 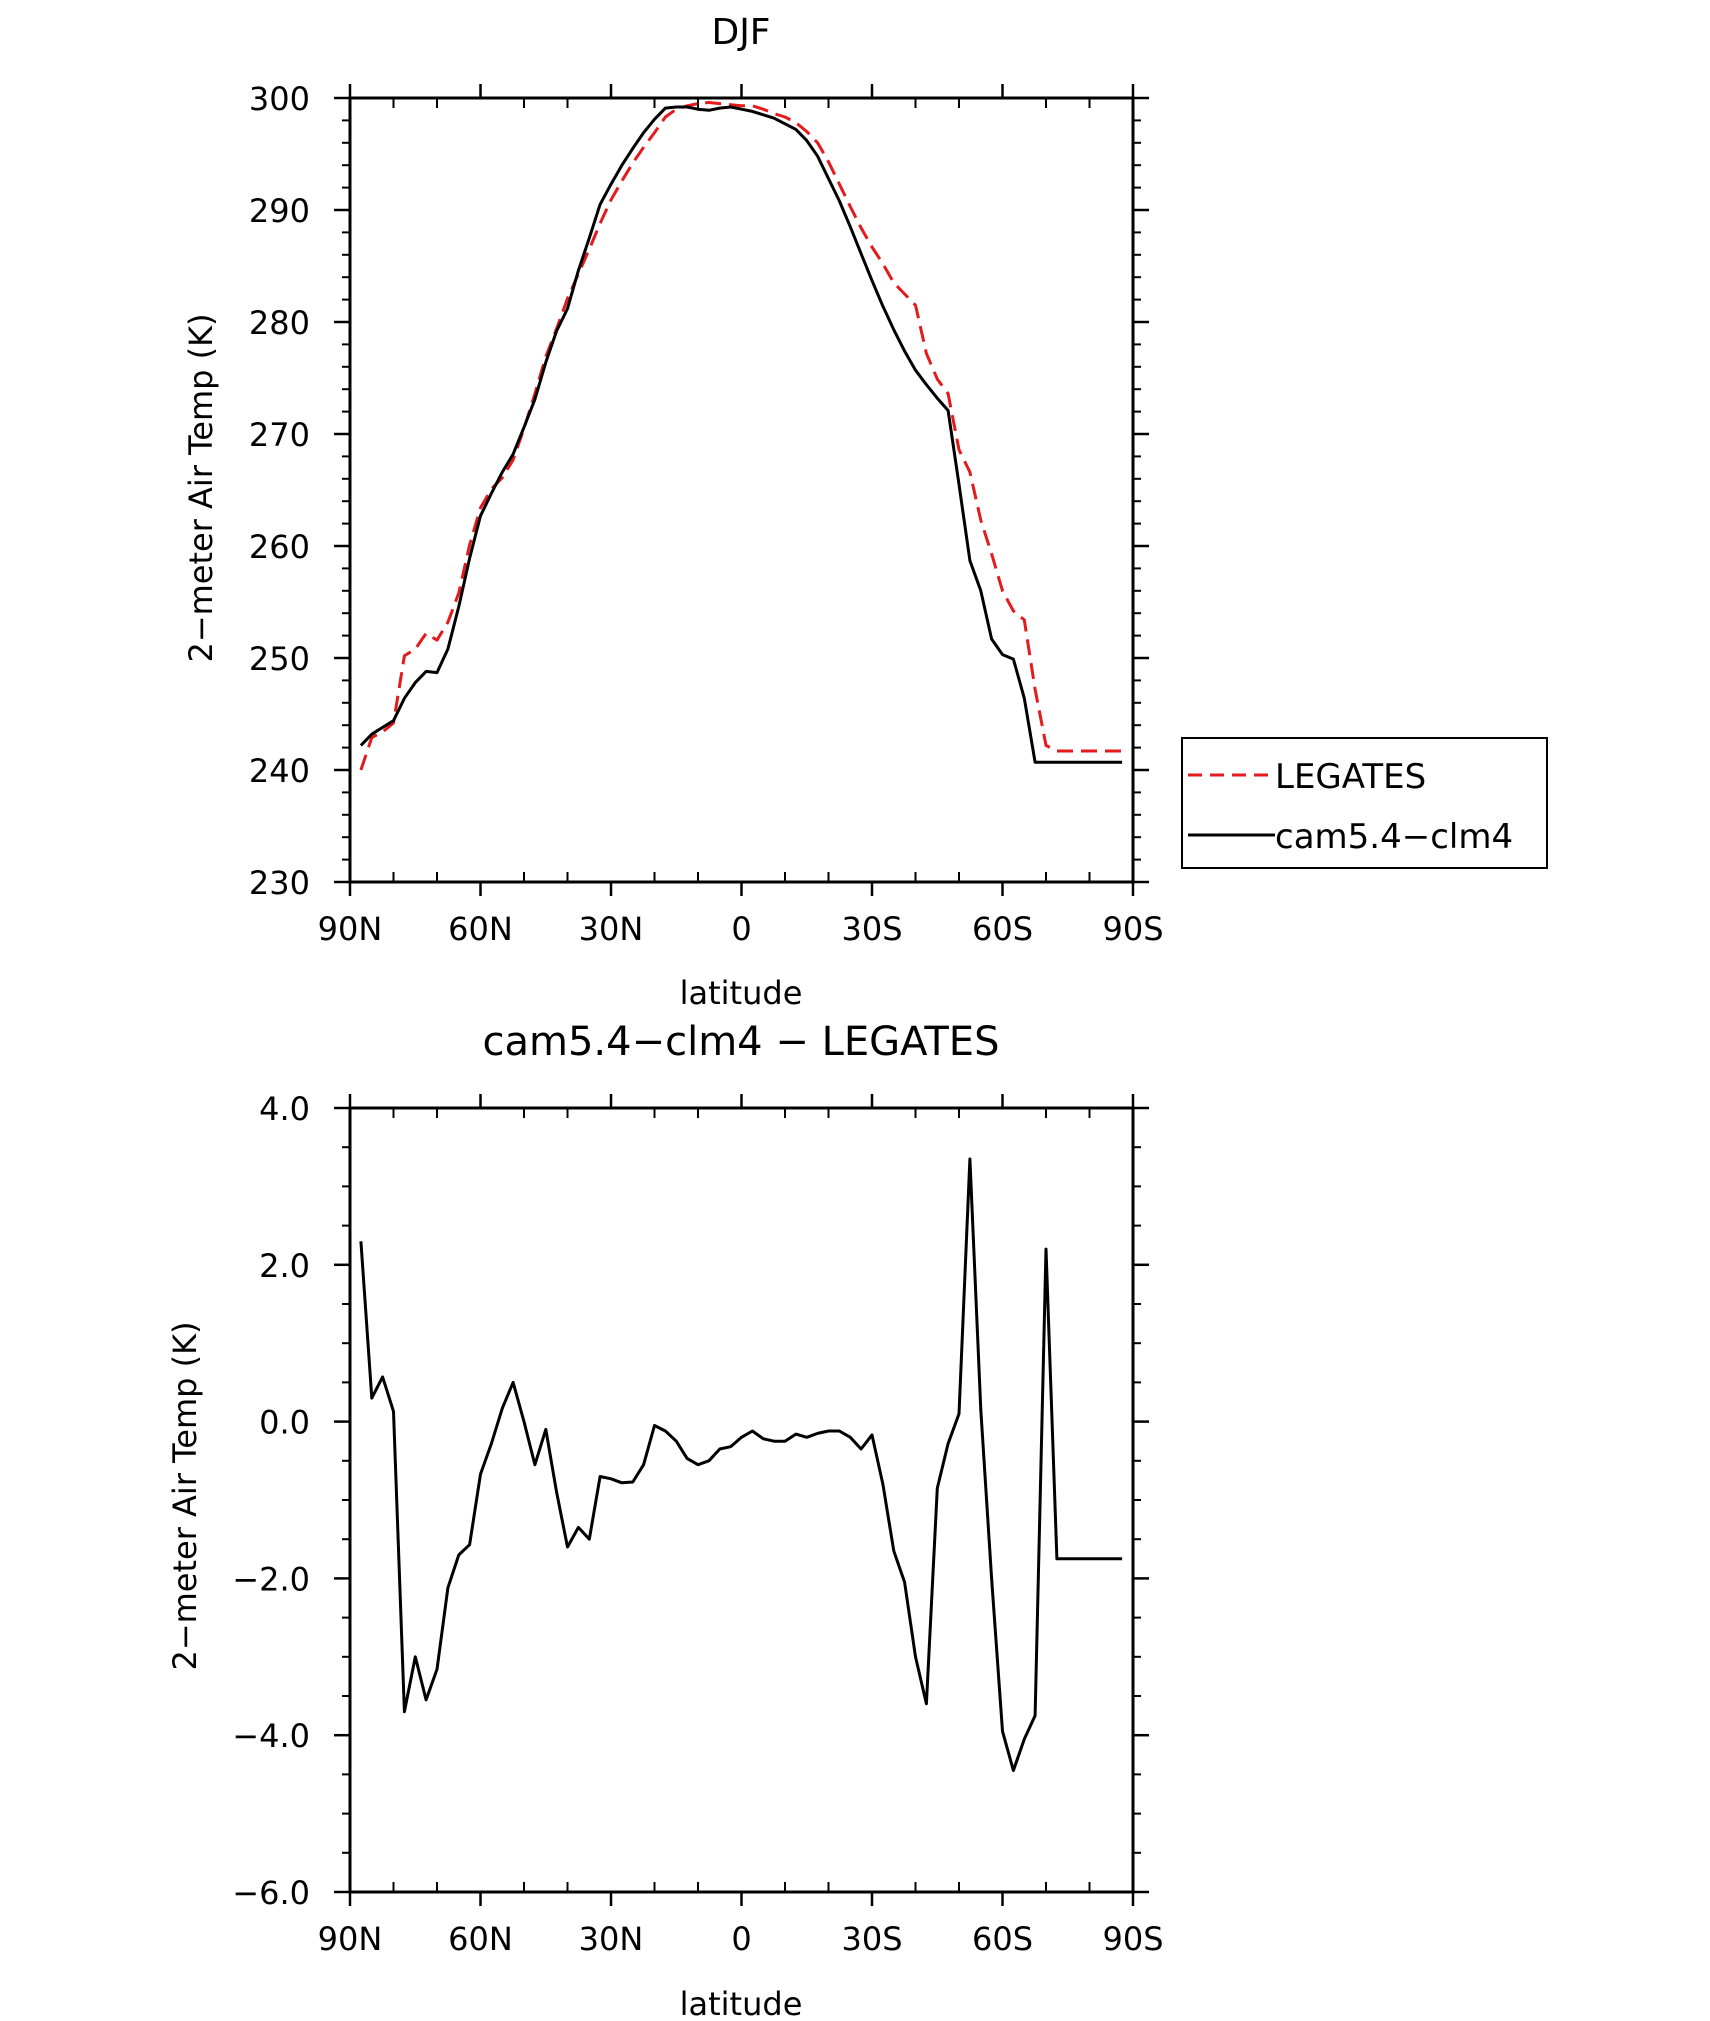 What do you see at coordinates (741, 1042) in the screenshot?
I see `panel2-title: cam5.4−clm4 − LEGATES` at bounding box center [741, 1042].